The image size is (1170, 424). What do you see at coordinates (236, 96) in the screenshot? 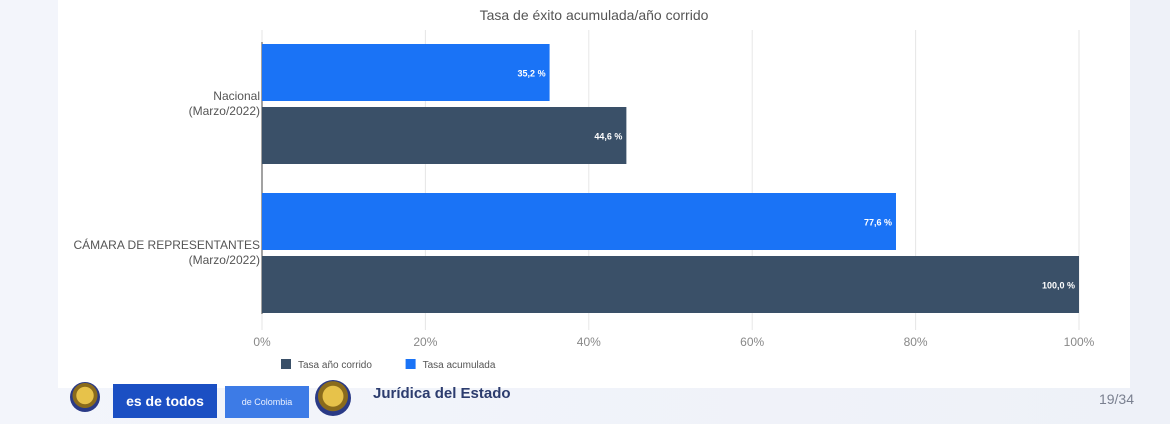
I see `category-label: Nacional` at bounding box center [236, 96].